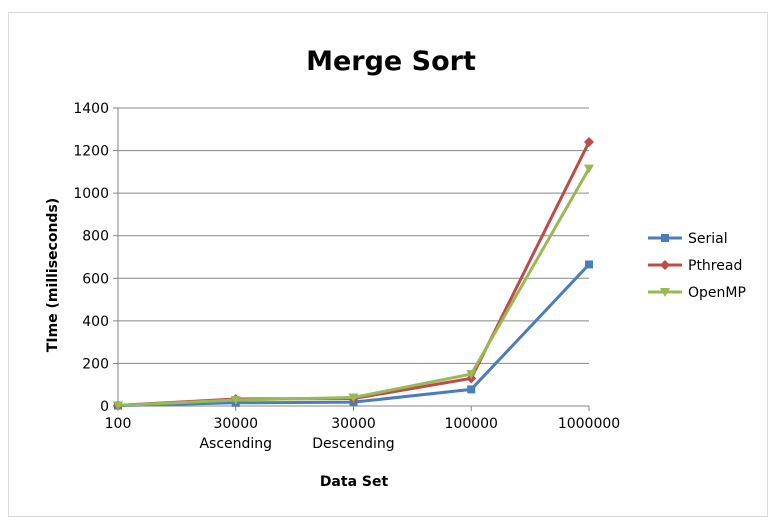 This screenshot has width=777, height=523. What do you see at coordinates (91, 194) in the screenshot?
I see `y-tick-label: 1000` at bounding box center [91, 194].